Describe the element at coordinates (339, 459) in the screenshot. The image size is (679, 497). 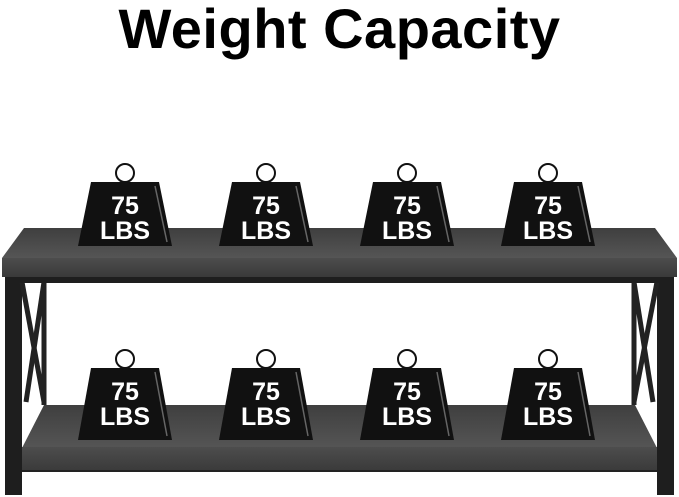
I see `lower-shelf-front` at that location.